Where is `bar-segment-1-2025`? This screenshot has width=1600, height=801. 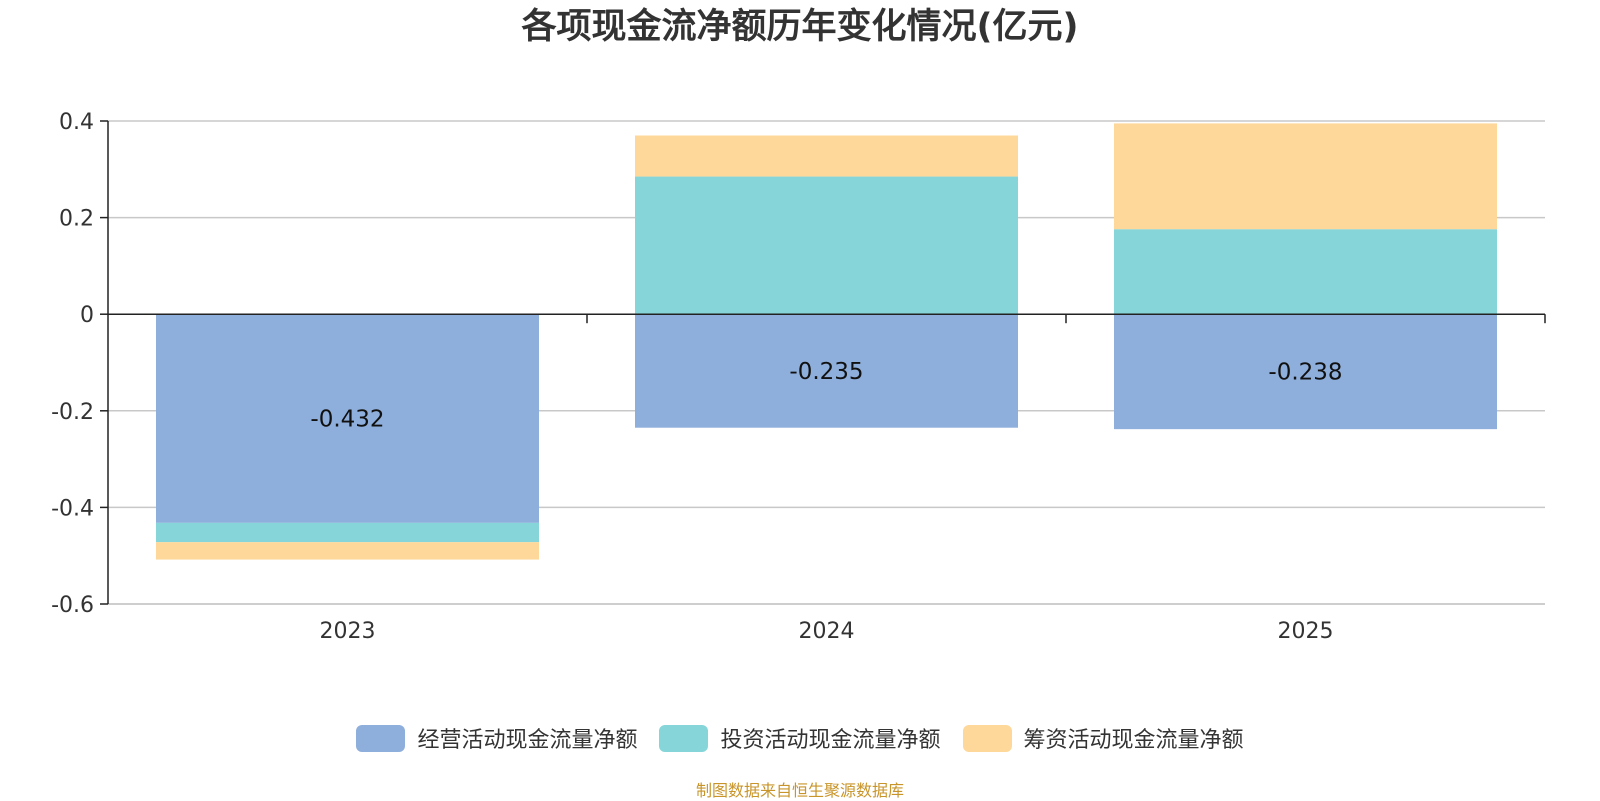
bar-segment-1-2025 is located at coordinates (1305, 372).